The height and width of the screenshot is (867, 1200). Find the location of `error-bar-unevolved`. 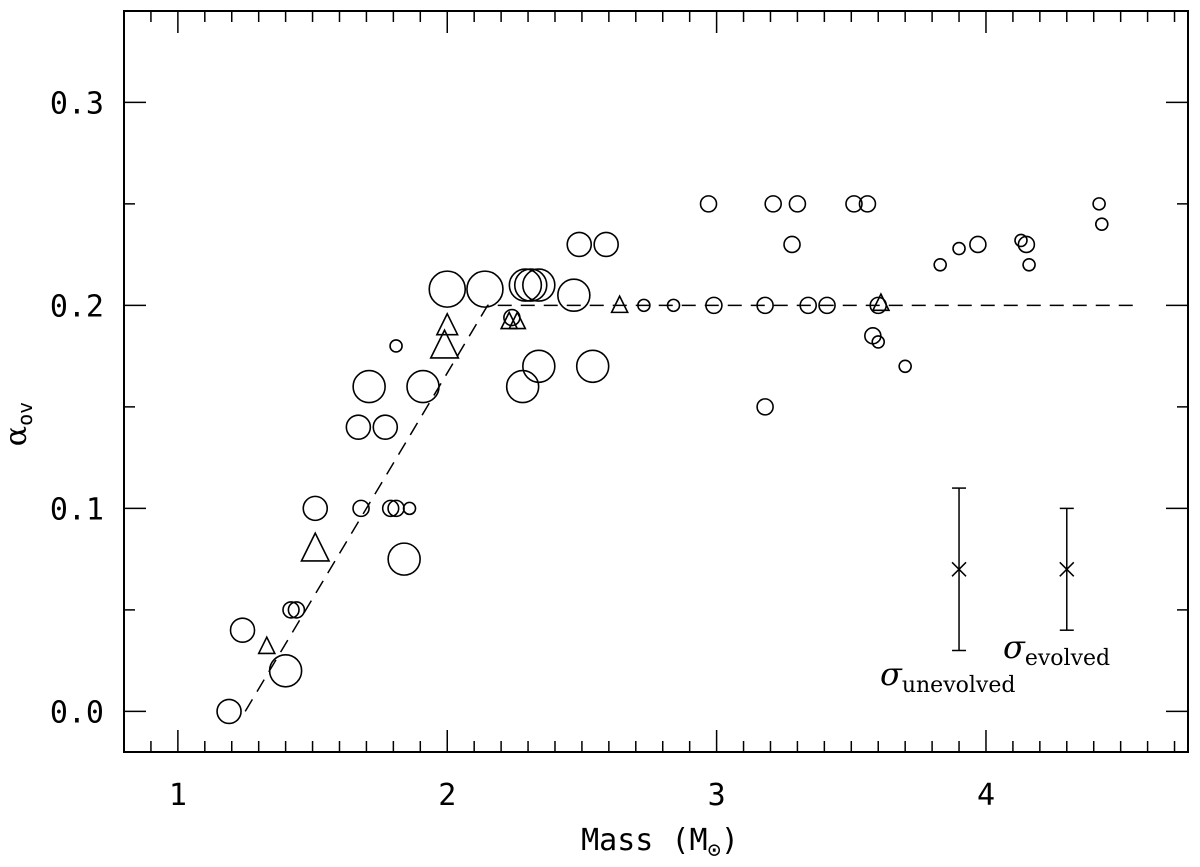

error-bar-unevolved is located at coordinates (959, 569).